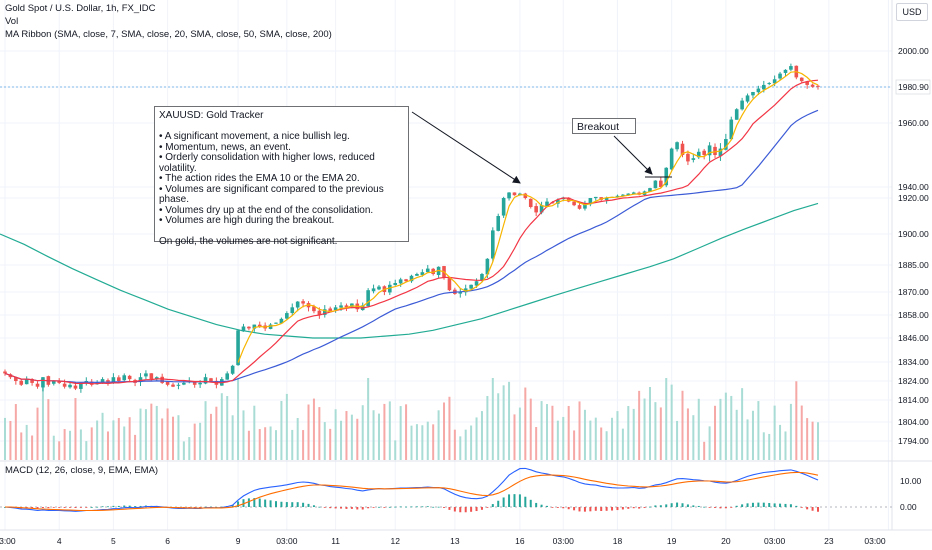 The height and width of the screenshot is (550, 932). I want to click on price-tick-label: 1824.00, so click(913, 381).